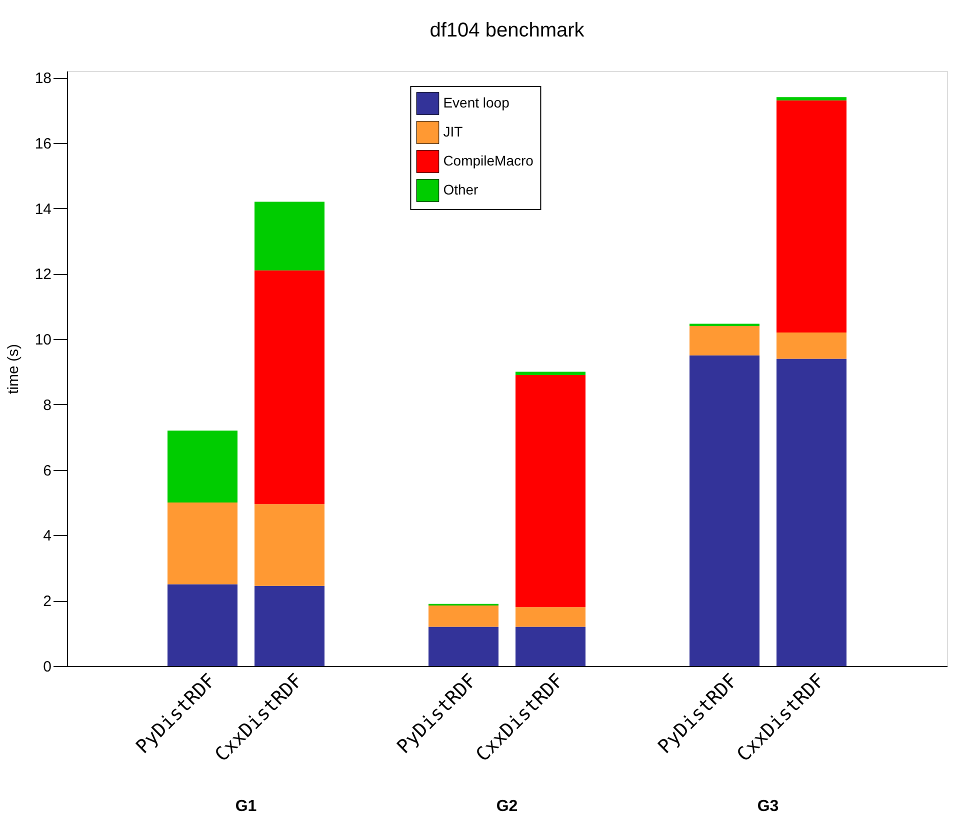 Image resolution: width=979 pixels, height=840 pixels. What do you see at coordinates (508, 31) in the screenshot?
I see `chart-title: df104 benchmark` at bounding box center [508, 31].